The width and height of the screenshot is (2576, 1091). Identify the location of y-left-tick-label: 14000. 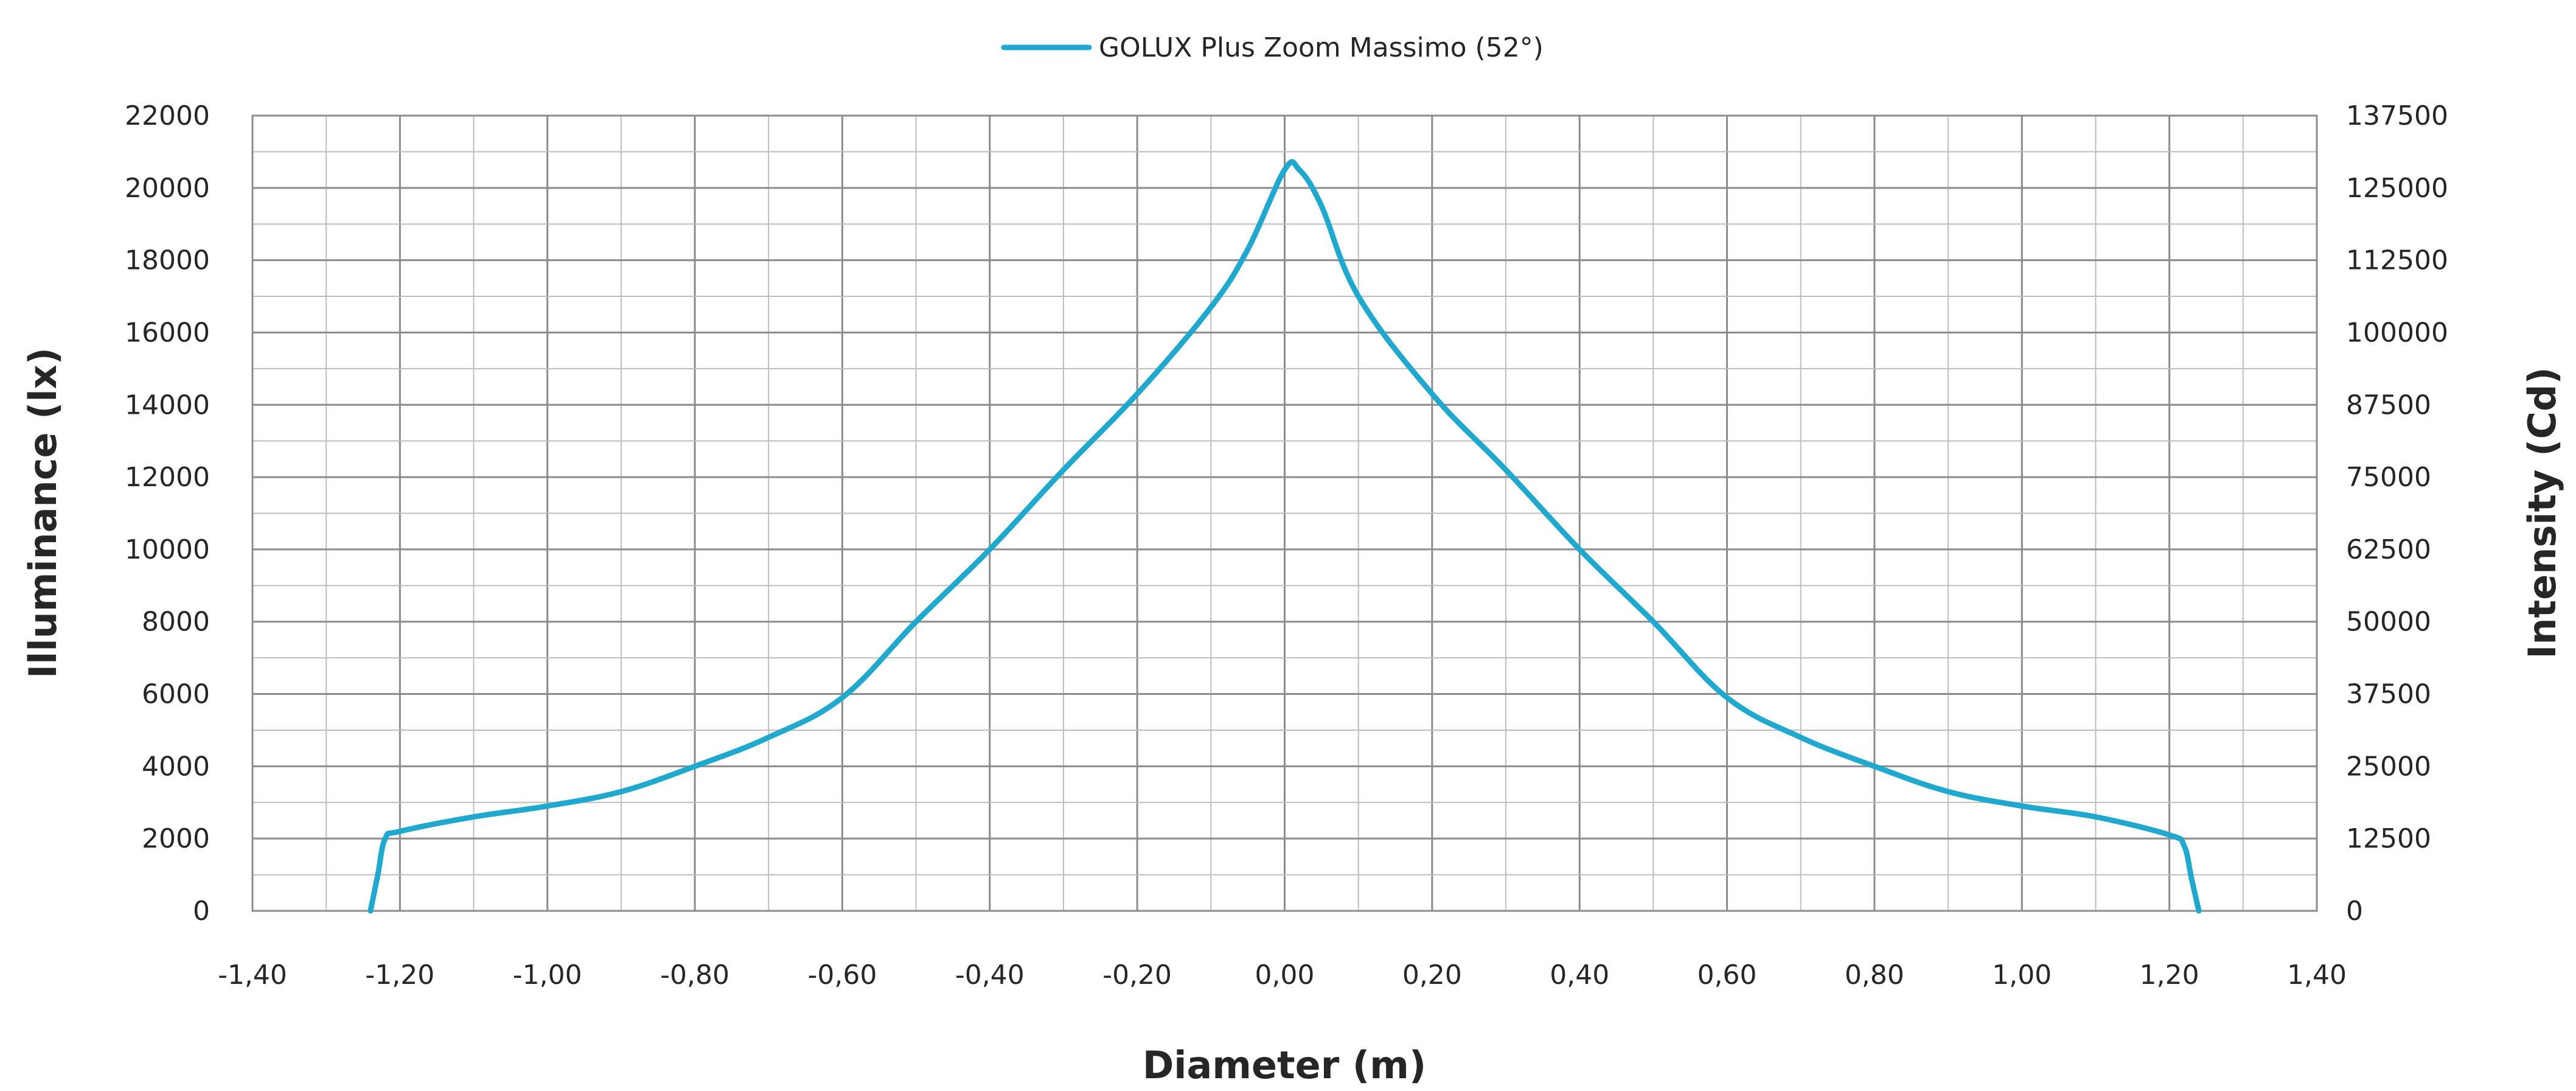
(167, 404).